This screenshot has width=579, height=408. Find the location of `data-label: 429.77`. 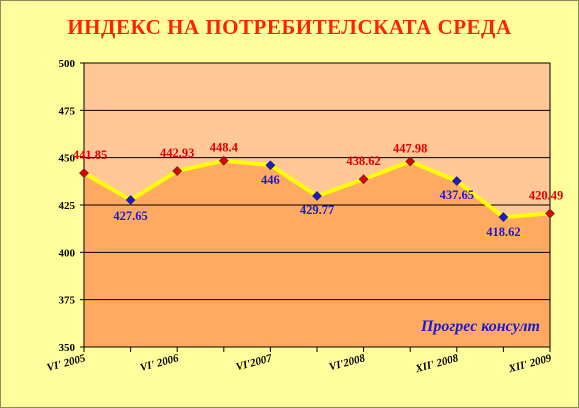

data-label: 429.77 is located at coordinates (317, 210).